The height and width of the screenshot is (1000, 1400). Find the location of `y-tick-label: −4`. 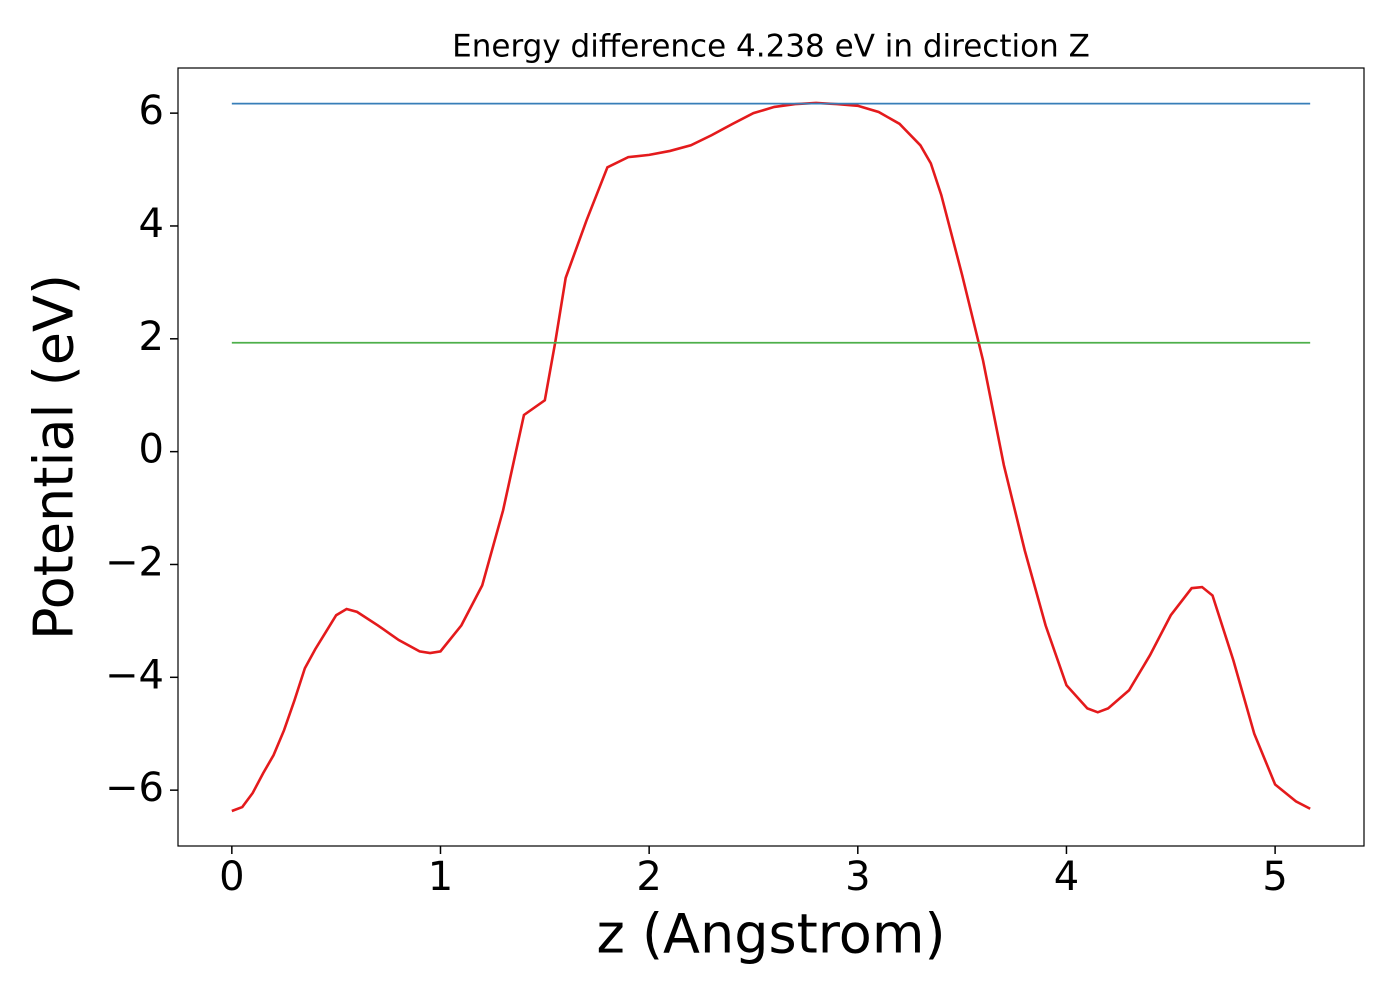

y-tick-label: −4 is located at coordinates (134, 675).